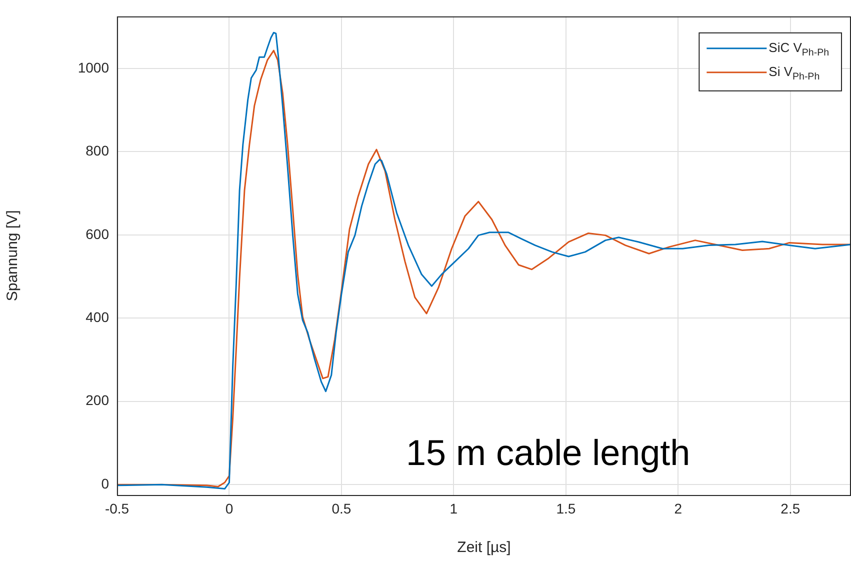  Describe the element at coordinates (454, 508) in the screenshot. I see `x-tick-label: 1` at that location.